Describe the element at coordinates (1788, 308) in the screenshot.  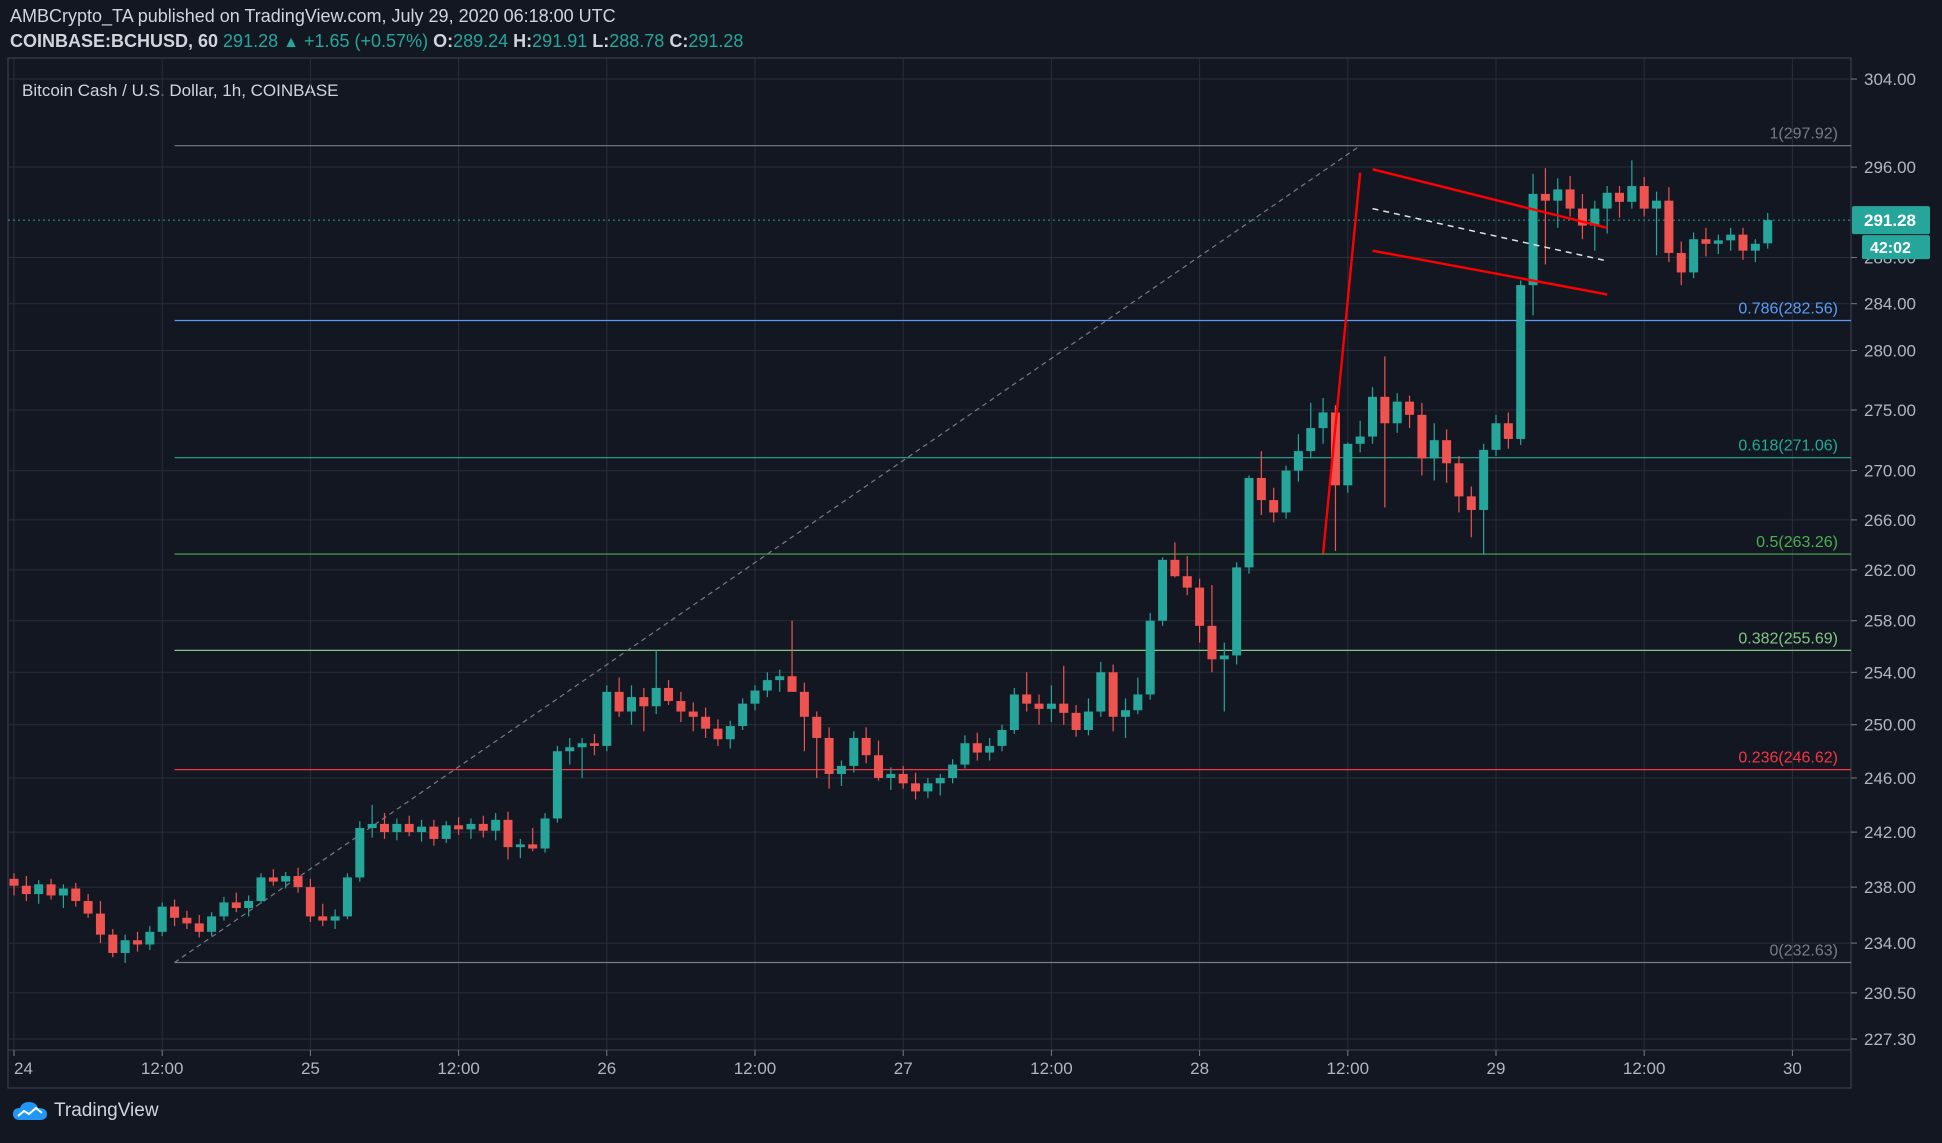
I see `fib-level-label: 0.786(282.56)` at that location.